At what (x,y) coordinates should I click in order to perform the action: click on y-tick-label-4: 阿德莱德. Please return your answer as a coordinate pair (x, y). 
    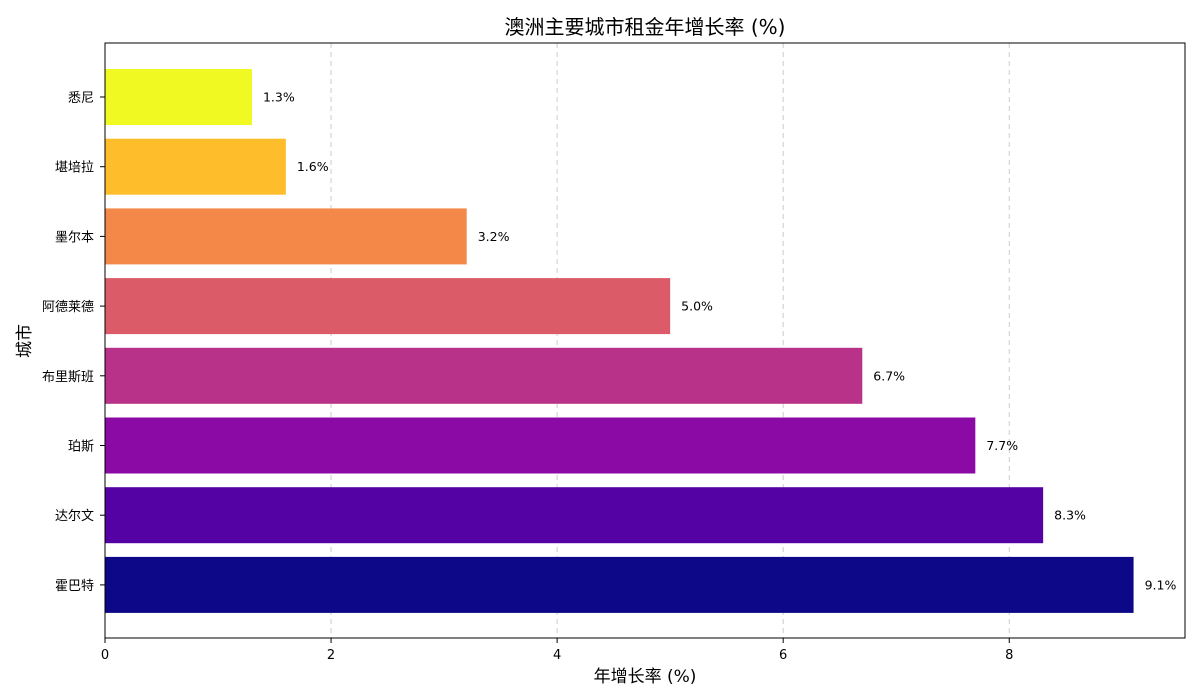
    Looking at the image, I should click on (68, 307).